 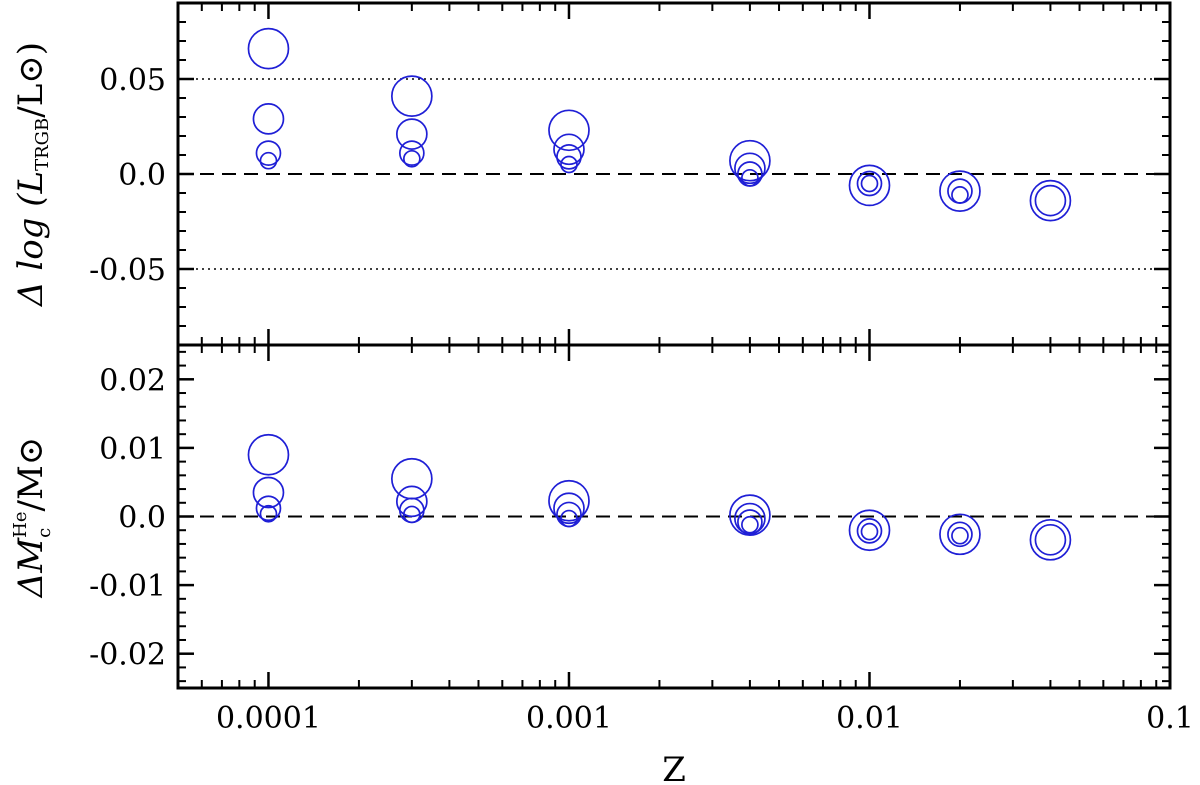 I want to click on top-ylabel-main: Δ log (L, so click(x=31, y=239).